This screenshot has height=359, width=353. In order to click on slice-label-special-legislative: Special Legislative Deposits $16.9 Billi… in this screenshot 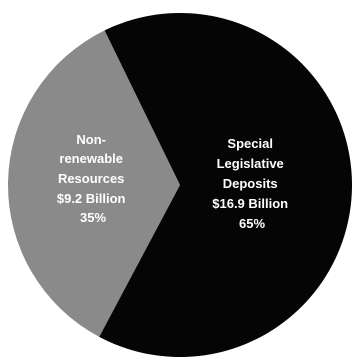, I will do `click(252, 183)`.